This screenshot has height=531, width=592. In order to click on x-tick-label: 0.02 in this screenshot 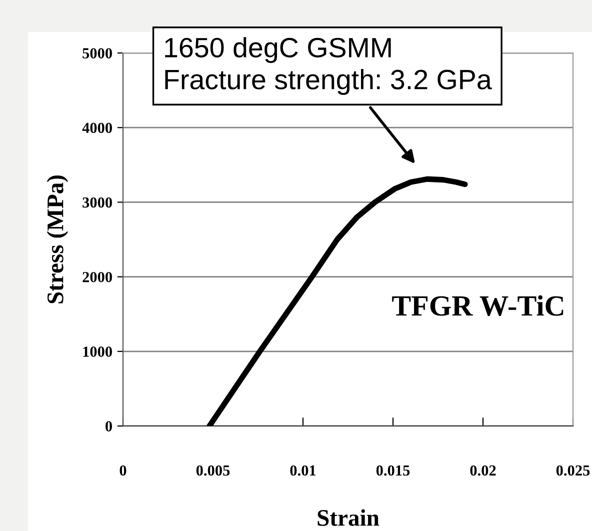, I will do `click(483, 470)`.